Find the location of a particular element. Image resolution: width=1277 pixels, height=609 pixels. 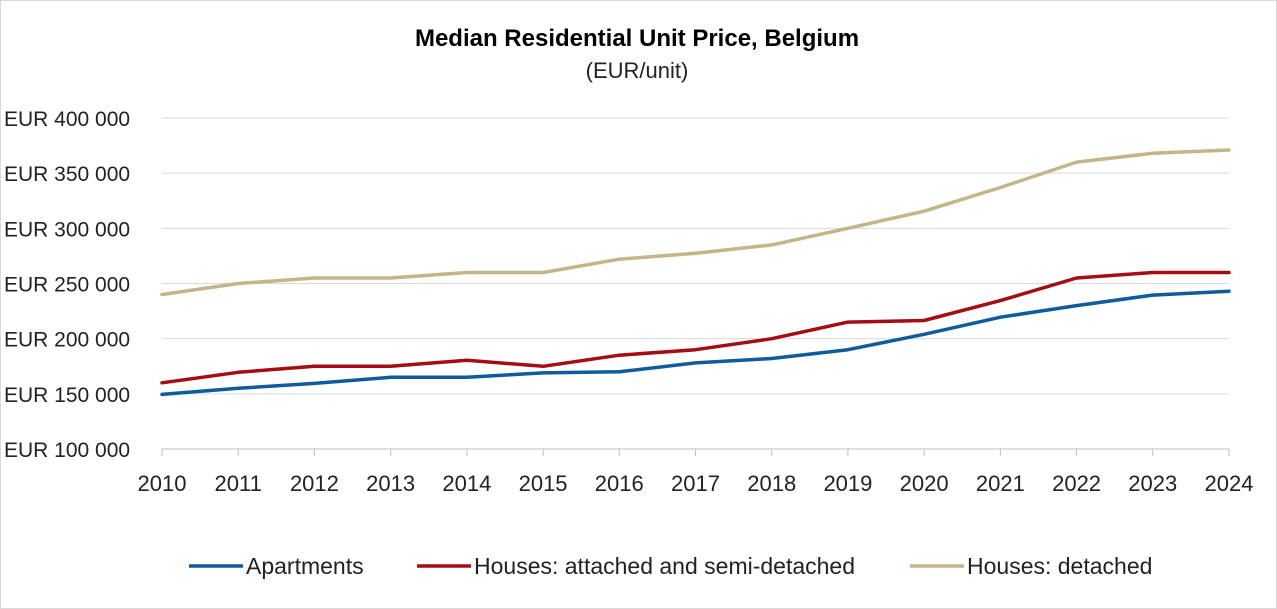

series-line-apartments is located at coordinates (695, 343).